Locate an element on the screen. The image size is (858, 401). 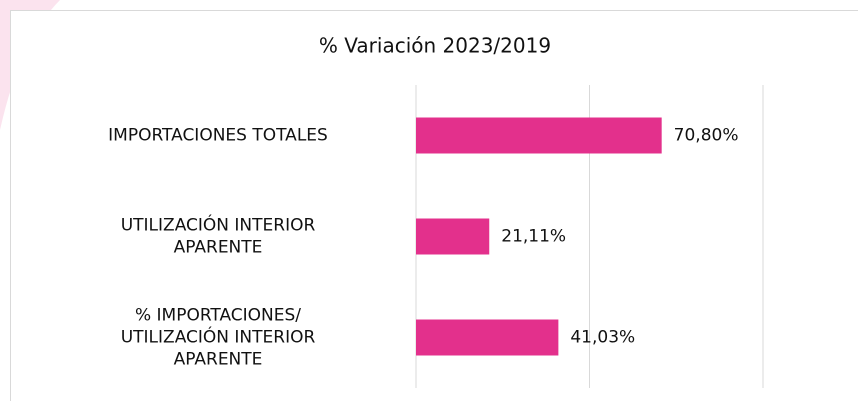
category-label-line: IMPORTACIONES TOTALES is located at coordinates (218, 136).